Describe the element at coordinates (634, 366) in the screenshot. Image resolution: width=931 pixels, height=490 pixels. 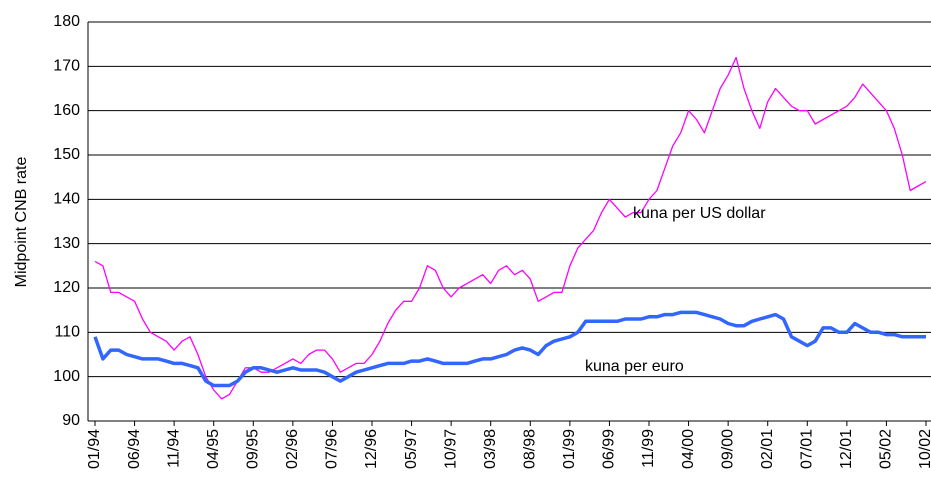
I see `series-label: kuna per euro` at that location.